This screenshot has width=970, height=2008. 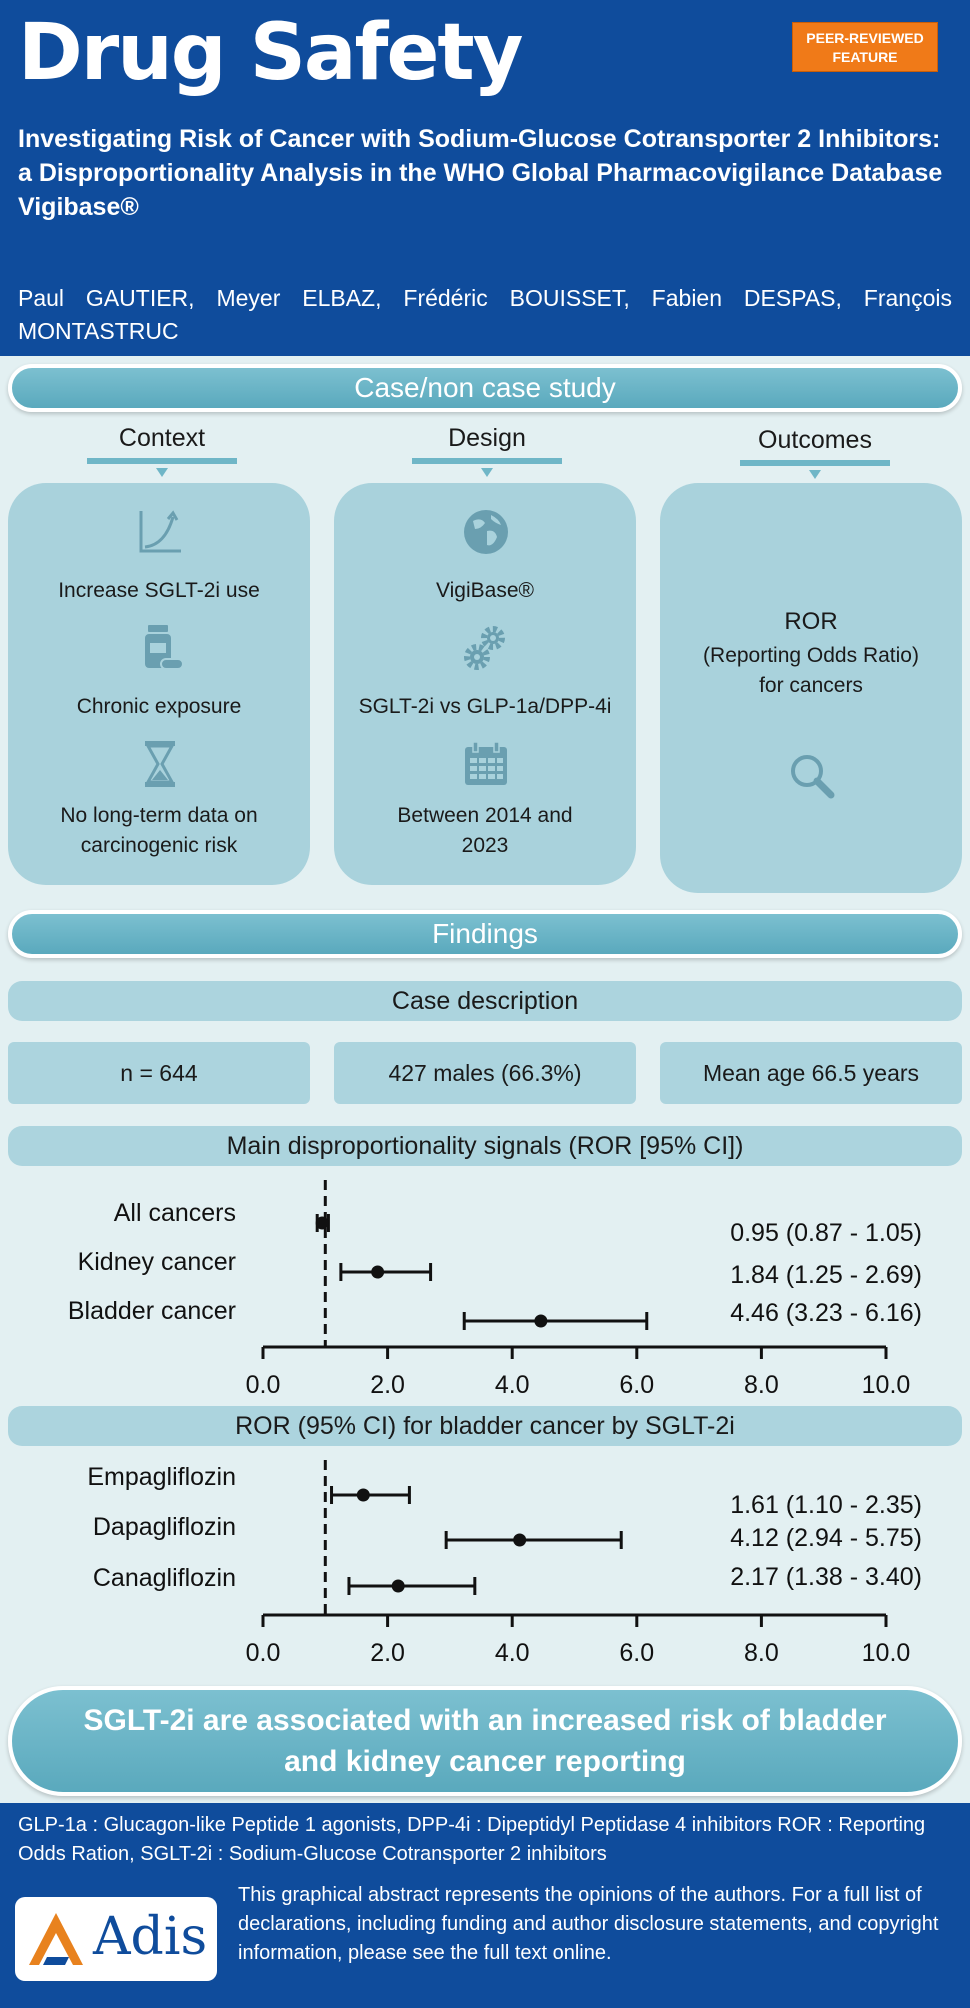 What do you see at coordinates (485, 590) in the screenshot?
I see `design-item: VigiBase®` at bounding box center [485, 590].